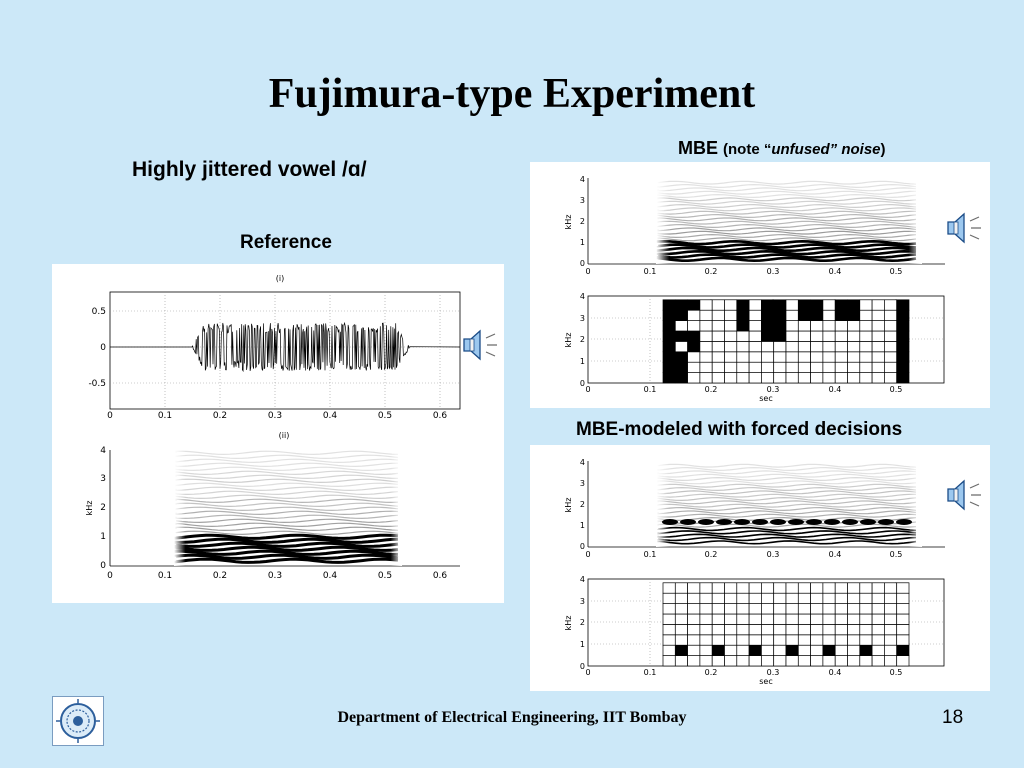 This screenshot has width=1024, height=768. What do you see at coordinates (754, 347) in the screenshot?
I see `mbe-decisions-plot: kHz 4 3 2 1 0 0 0.1 0.2 0.3 0.4 0.5 sec` at bounding box center [754, 347].